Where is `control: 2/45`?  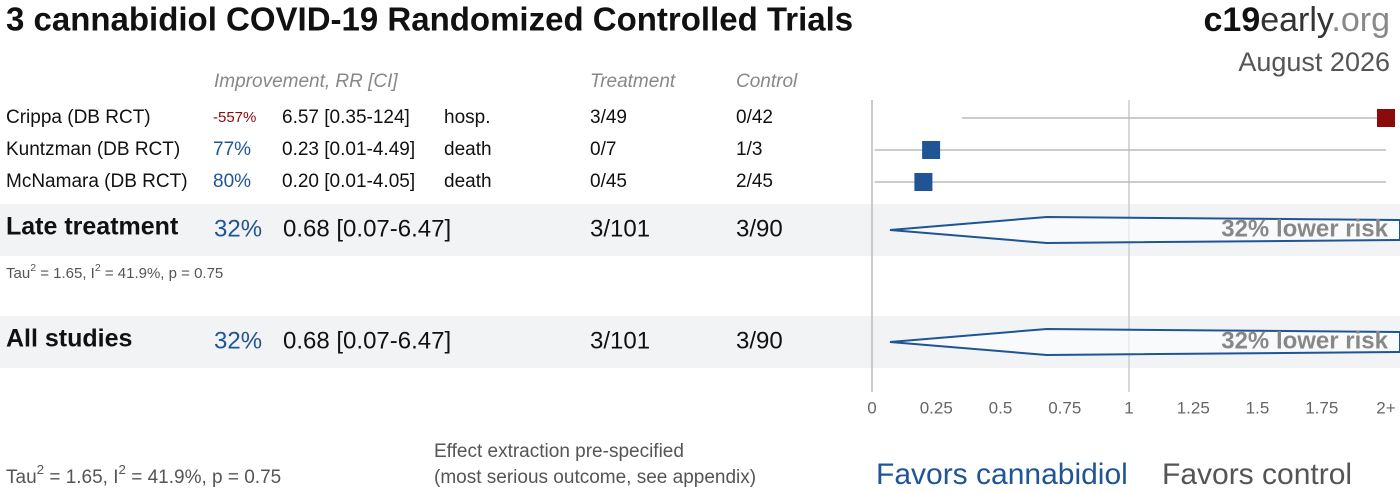 control: 2/45 is located at coordinates (754, 181).